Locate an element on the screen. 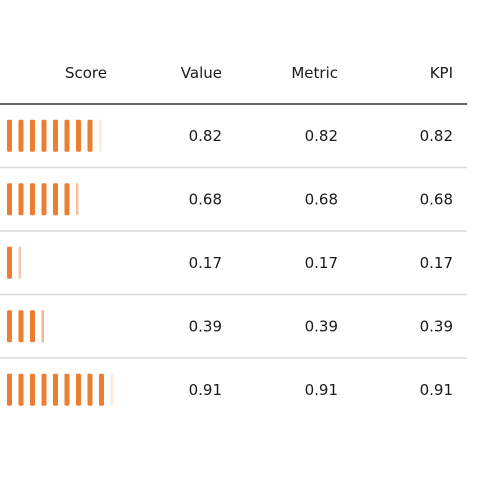  table-row: 0.39 0.39 0.39 is located at coordinates (233, 334).